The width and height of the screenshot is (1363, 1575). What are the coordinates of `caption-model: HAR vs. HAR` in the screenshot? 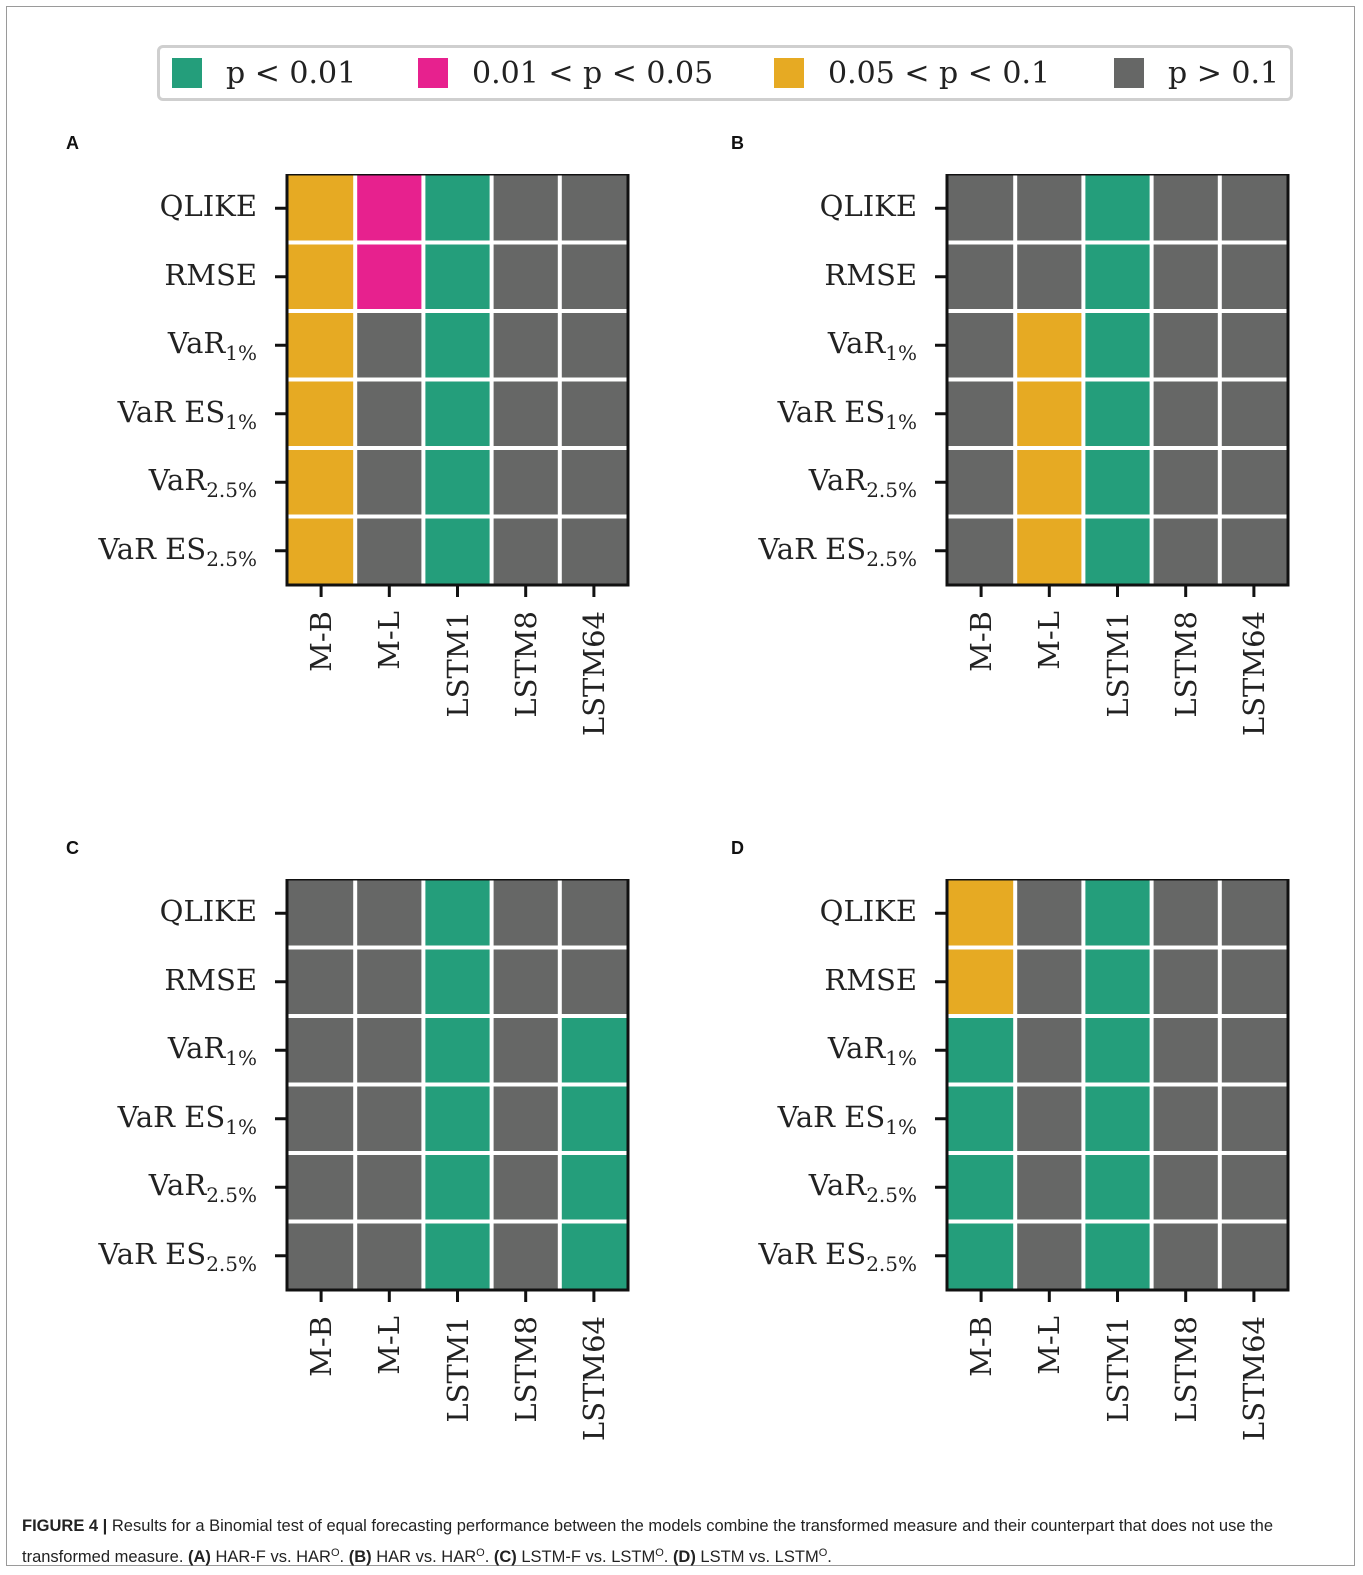 It's located at (424, 1557).